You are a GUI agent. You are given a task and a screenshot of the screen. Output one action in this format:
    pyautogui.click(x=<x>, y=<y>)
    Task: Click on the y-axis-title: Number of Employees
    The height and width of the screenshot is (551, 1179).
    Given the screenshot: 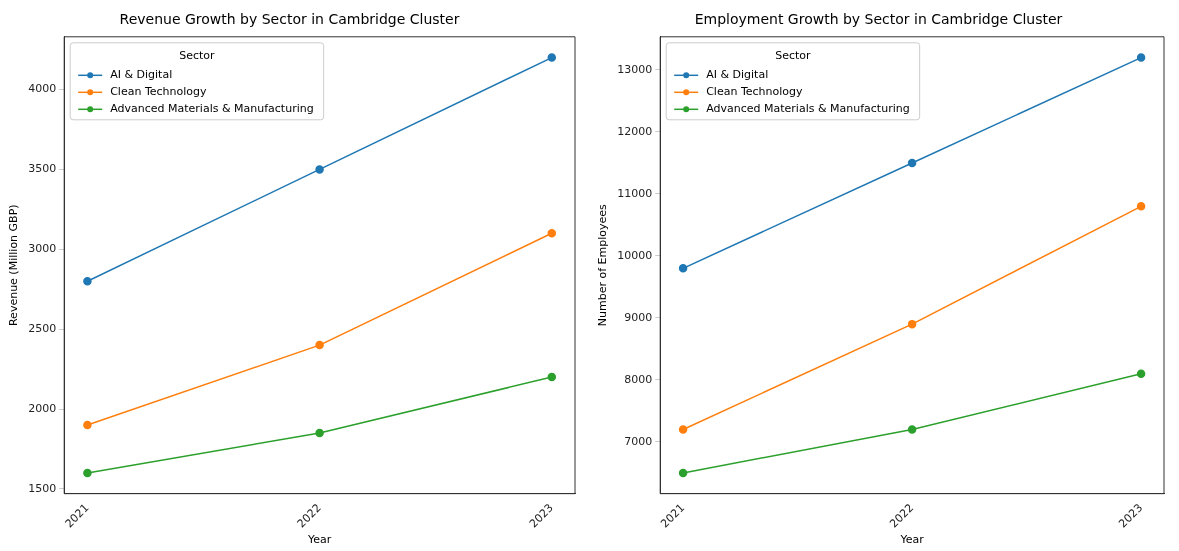 What is the action you would take?
    pyautogui.click(x=603, y=265)
    